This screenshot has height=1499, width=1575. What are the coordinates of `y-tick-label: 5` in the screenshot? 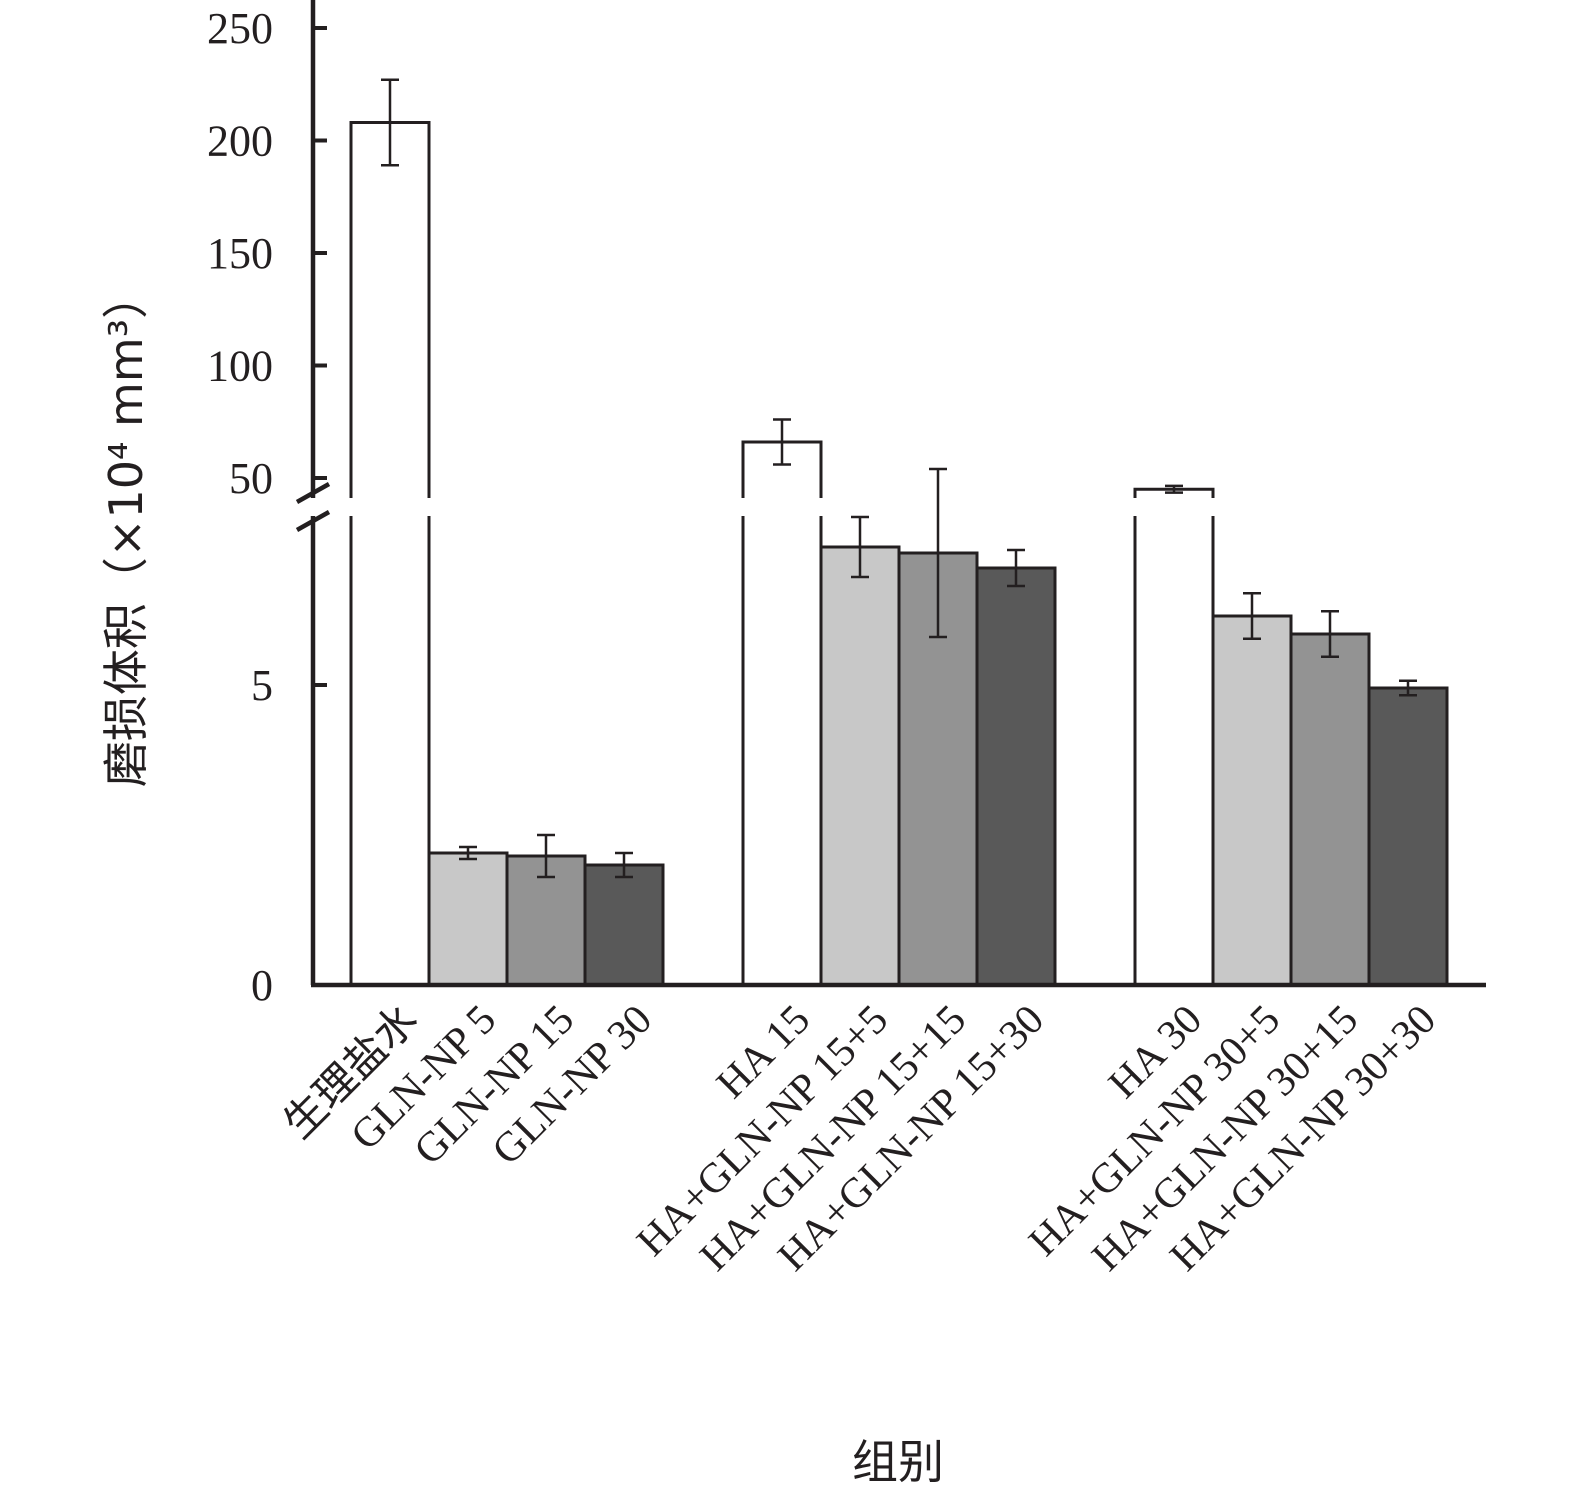 It's located at (262, 685).